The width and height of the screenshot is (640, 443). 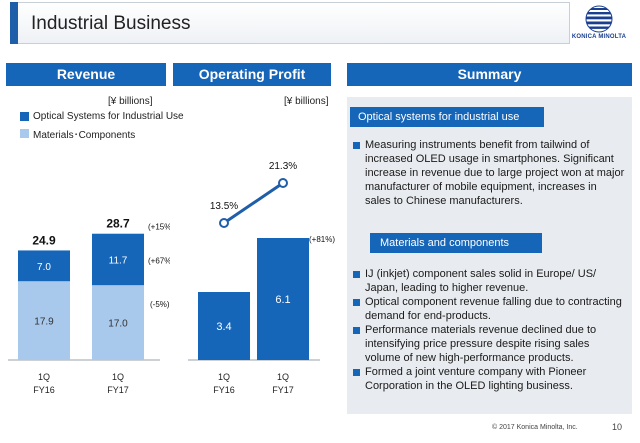 What do you see at coordinates (14, 23) in the screenshot?
I see `title-accent` at bounding box center [14, 23].